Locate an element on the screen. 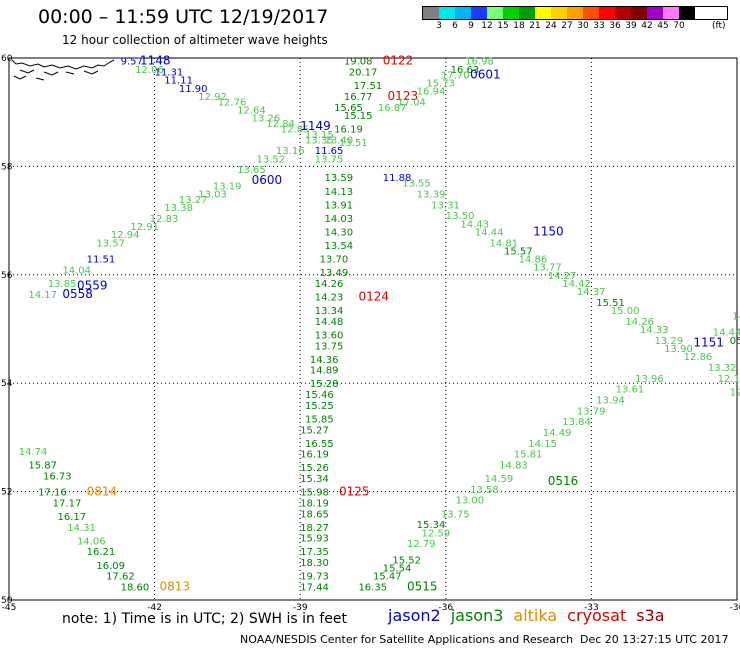 The image size is (740, 650). pass-time-label: 1150 is located at coordinates (548, 231).